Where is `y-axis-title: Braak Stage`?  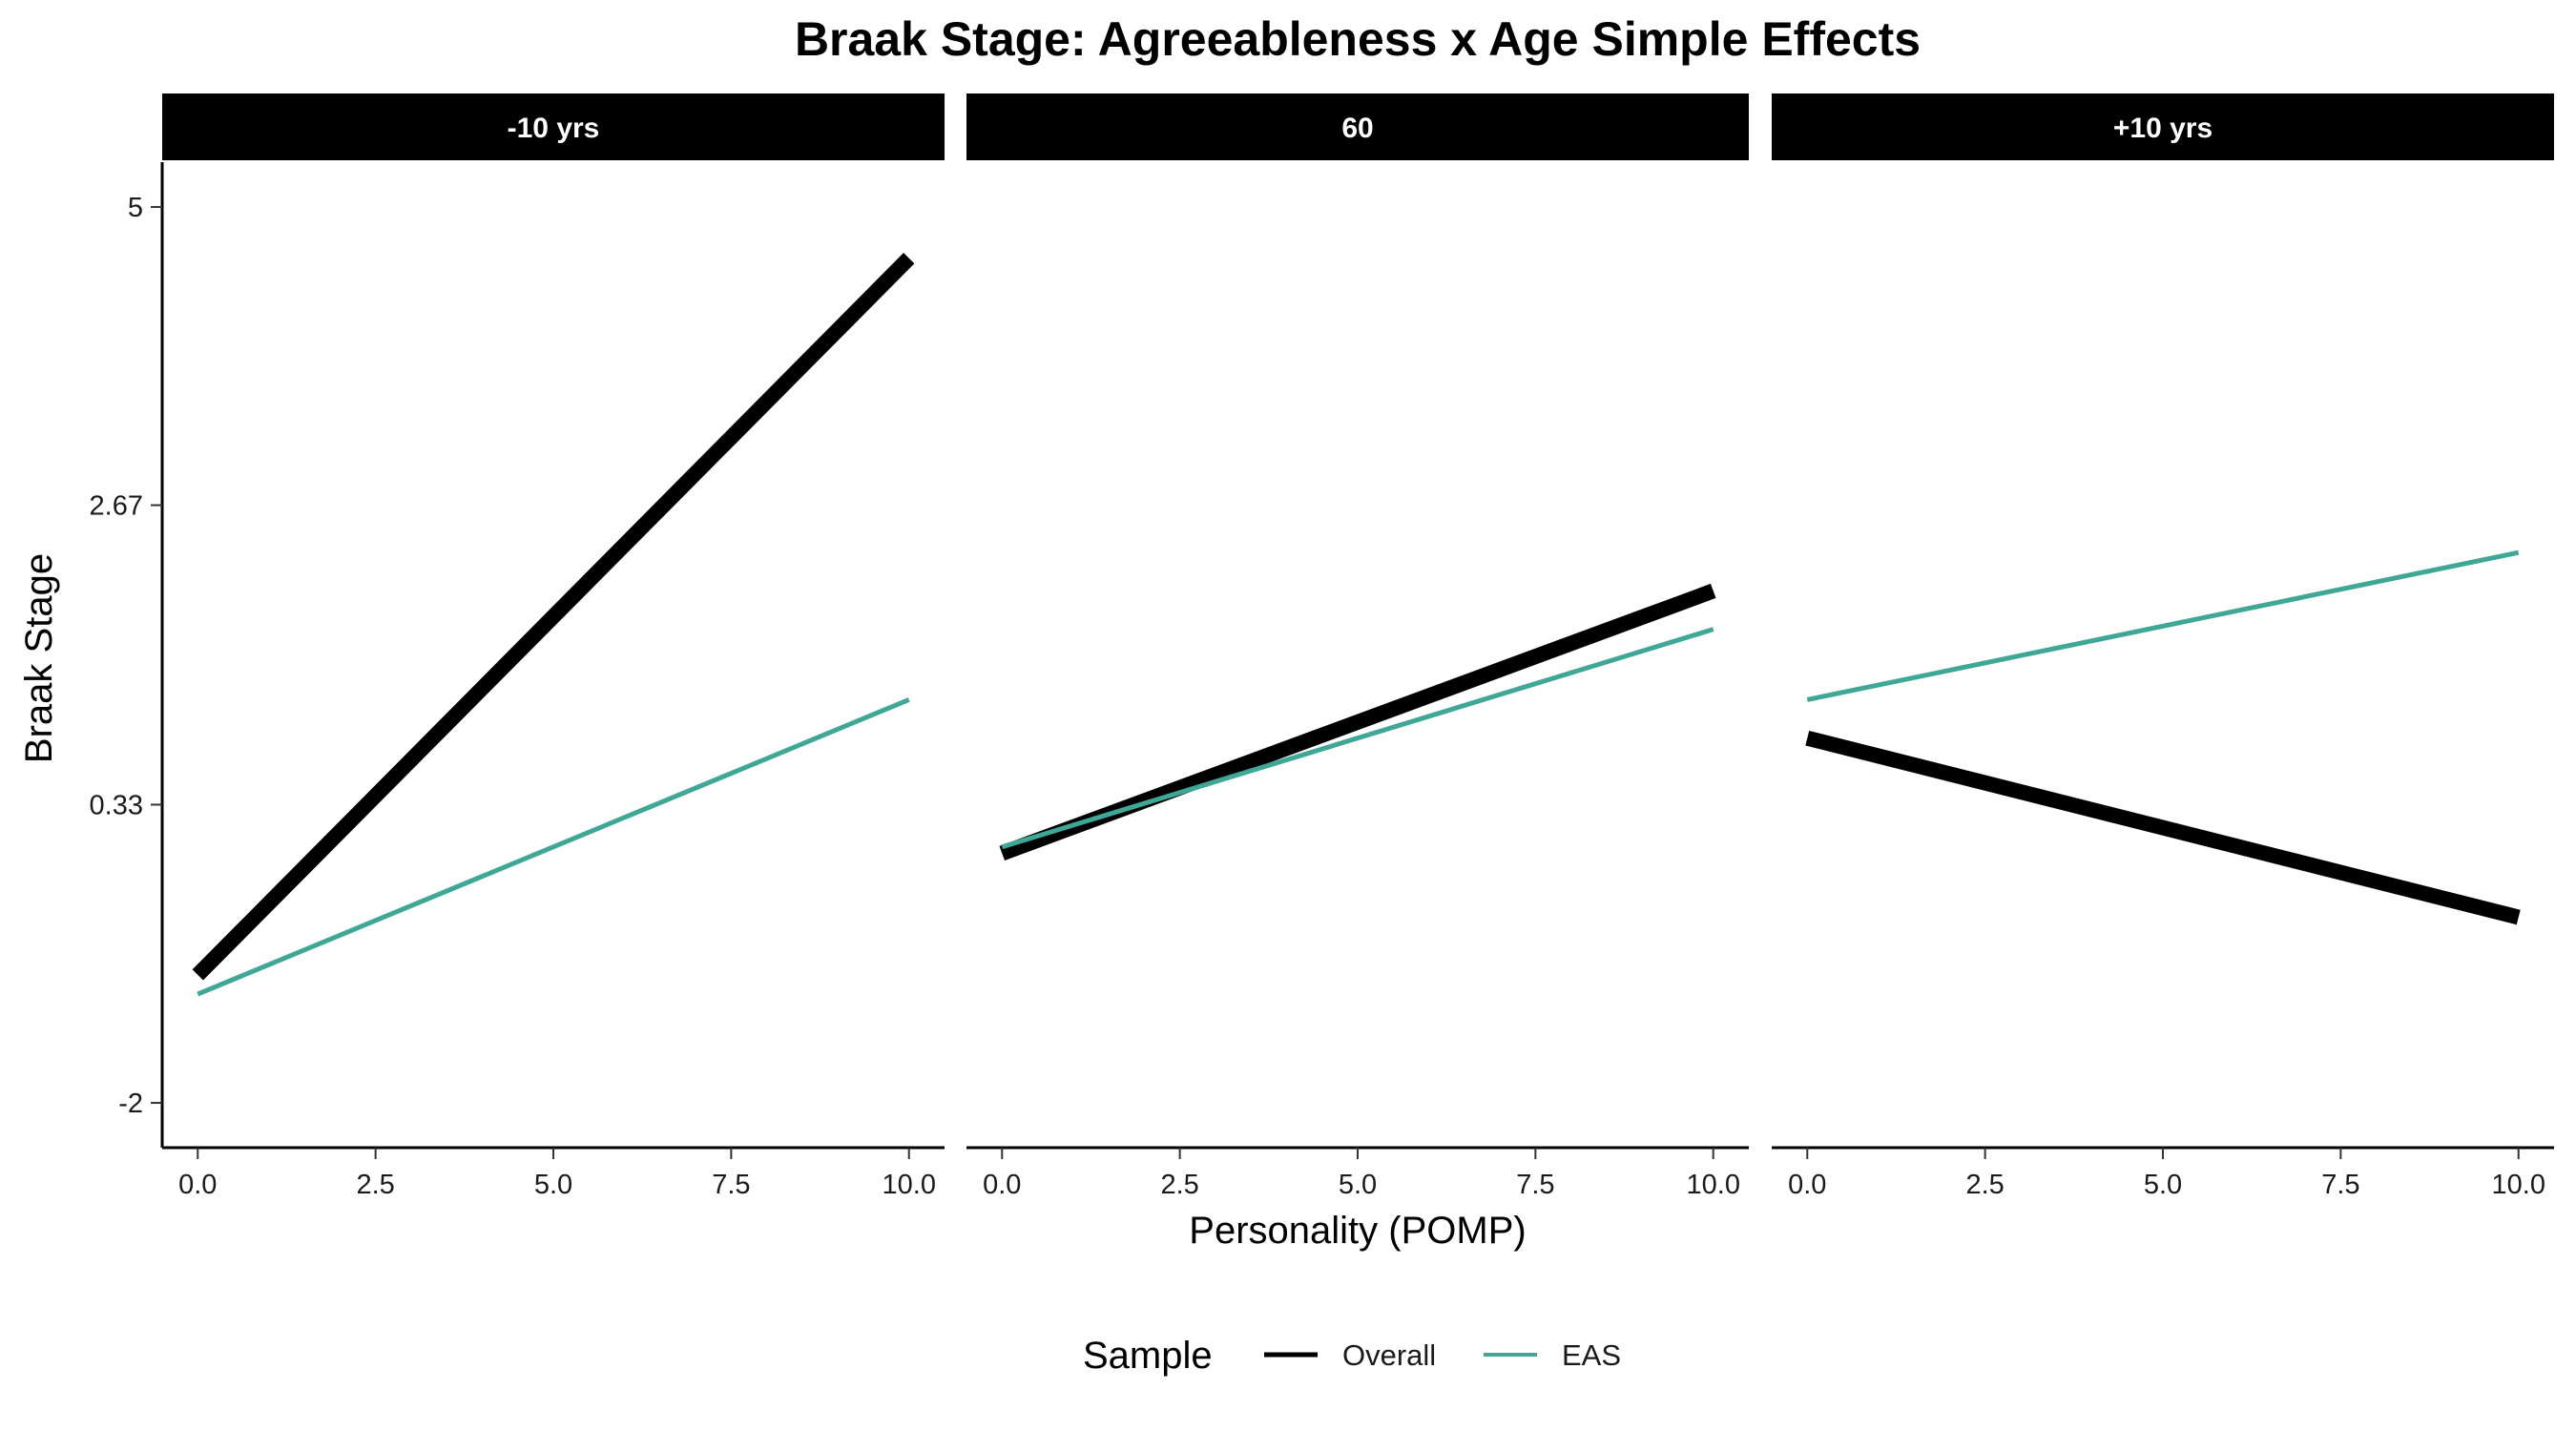
y-axis-title: Braak Stage is located at coordinates (39, 658).